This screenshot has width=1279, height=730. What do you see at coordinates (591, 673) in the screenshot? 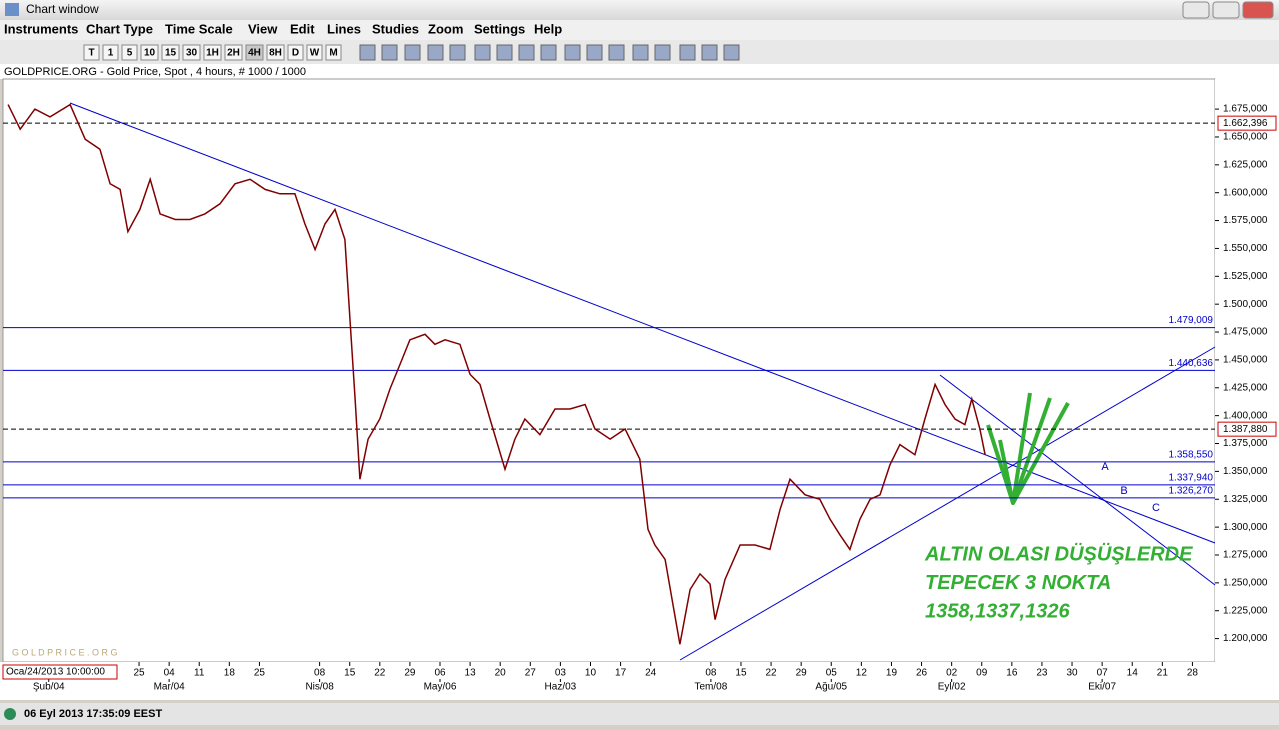
I see `x-tick-label: 10` at bounding box center [591, 673].